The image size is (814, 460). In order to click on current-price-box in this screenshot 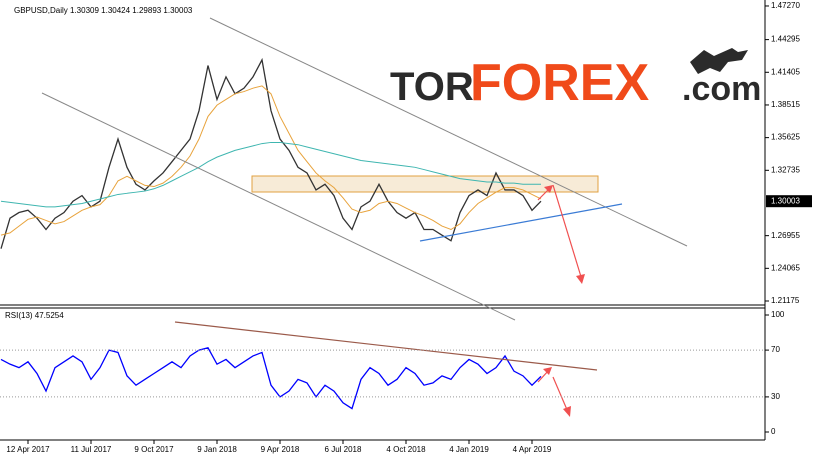, I will do `click(789, 201)`.